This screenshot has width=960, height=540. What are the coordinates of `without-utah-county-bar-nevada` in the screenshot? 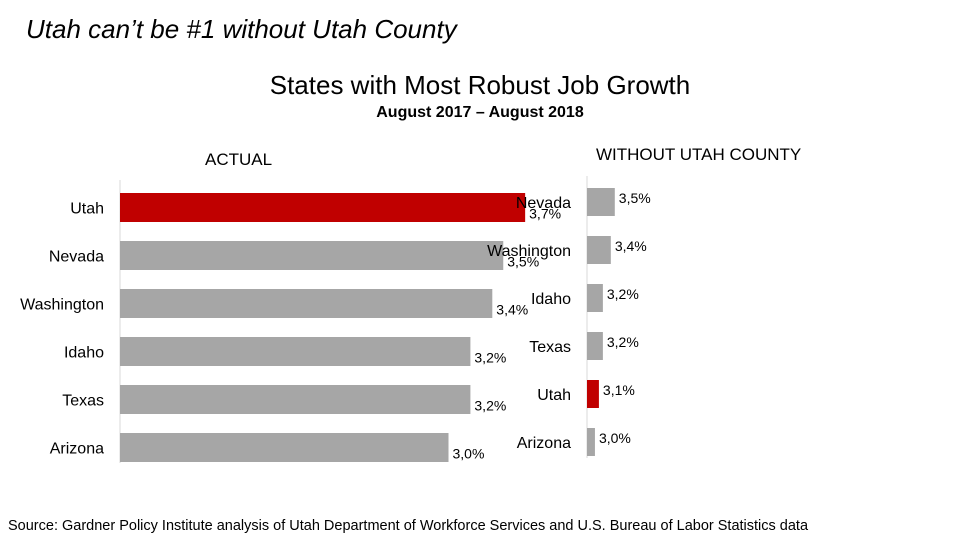 It's located at (601, 202).